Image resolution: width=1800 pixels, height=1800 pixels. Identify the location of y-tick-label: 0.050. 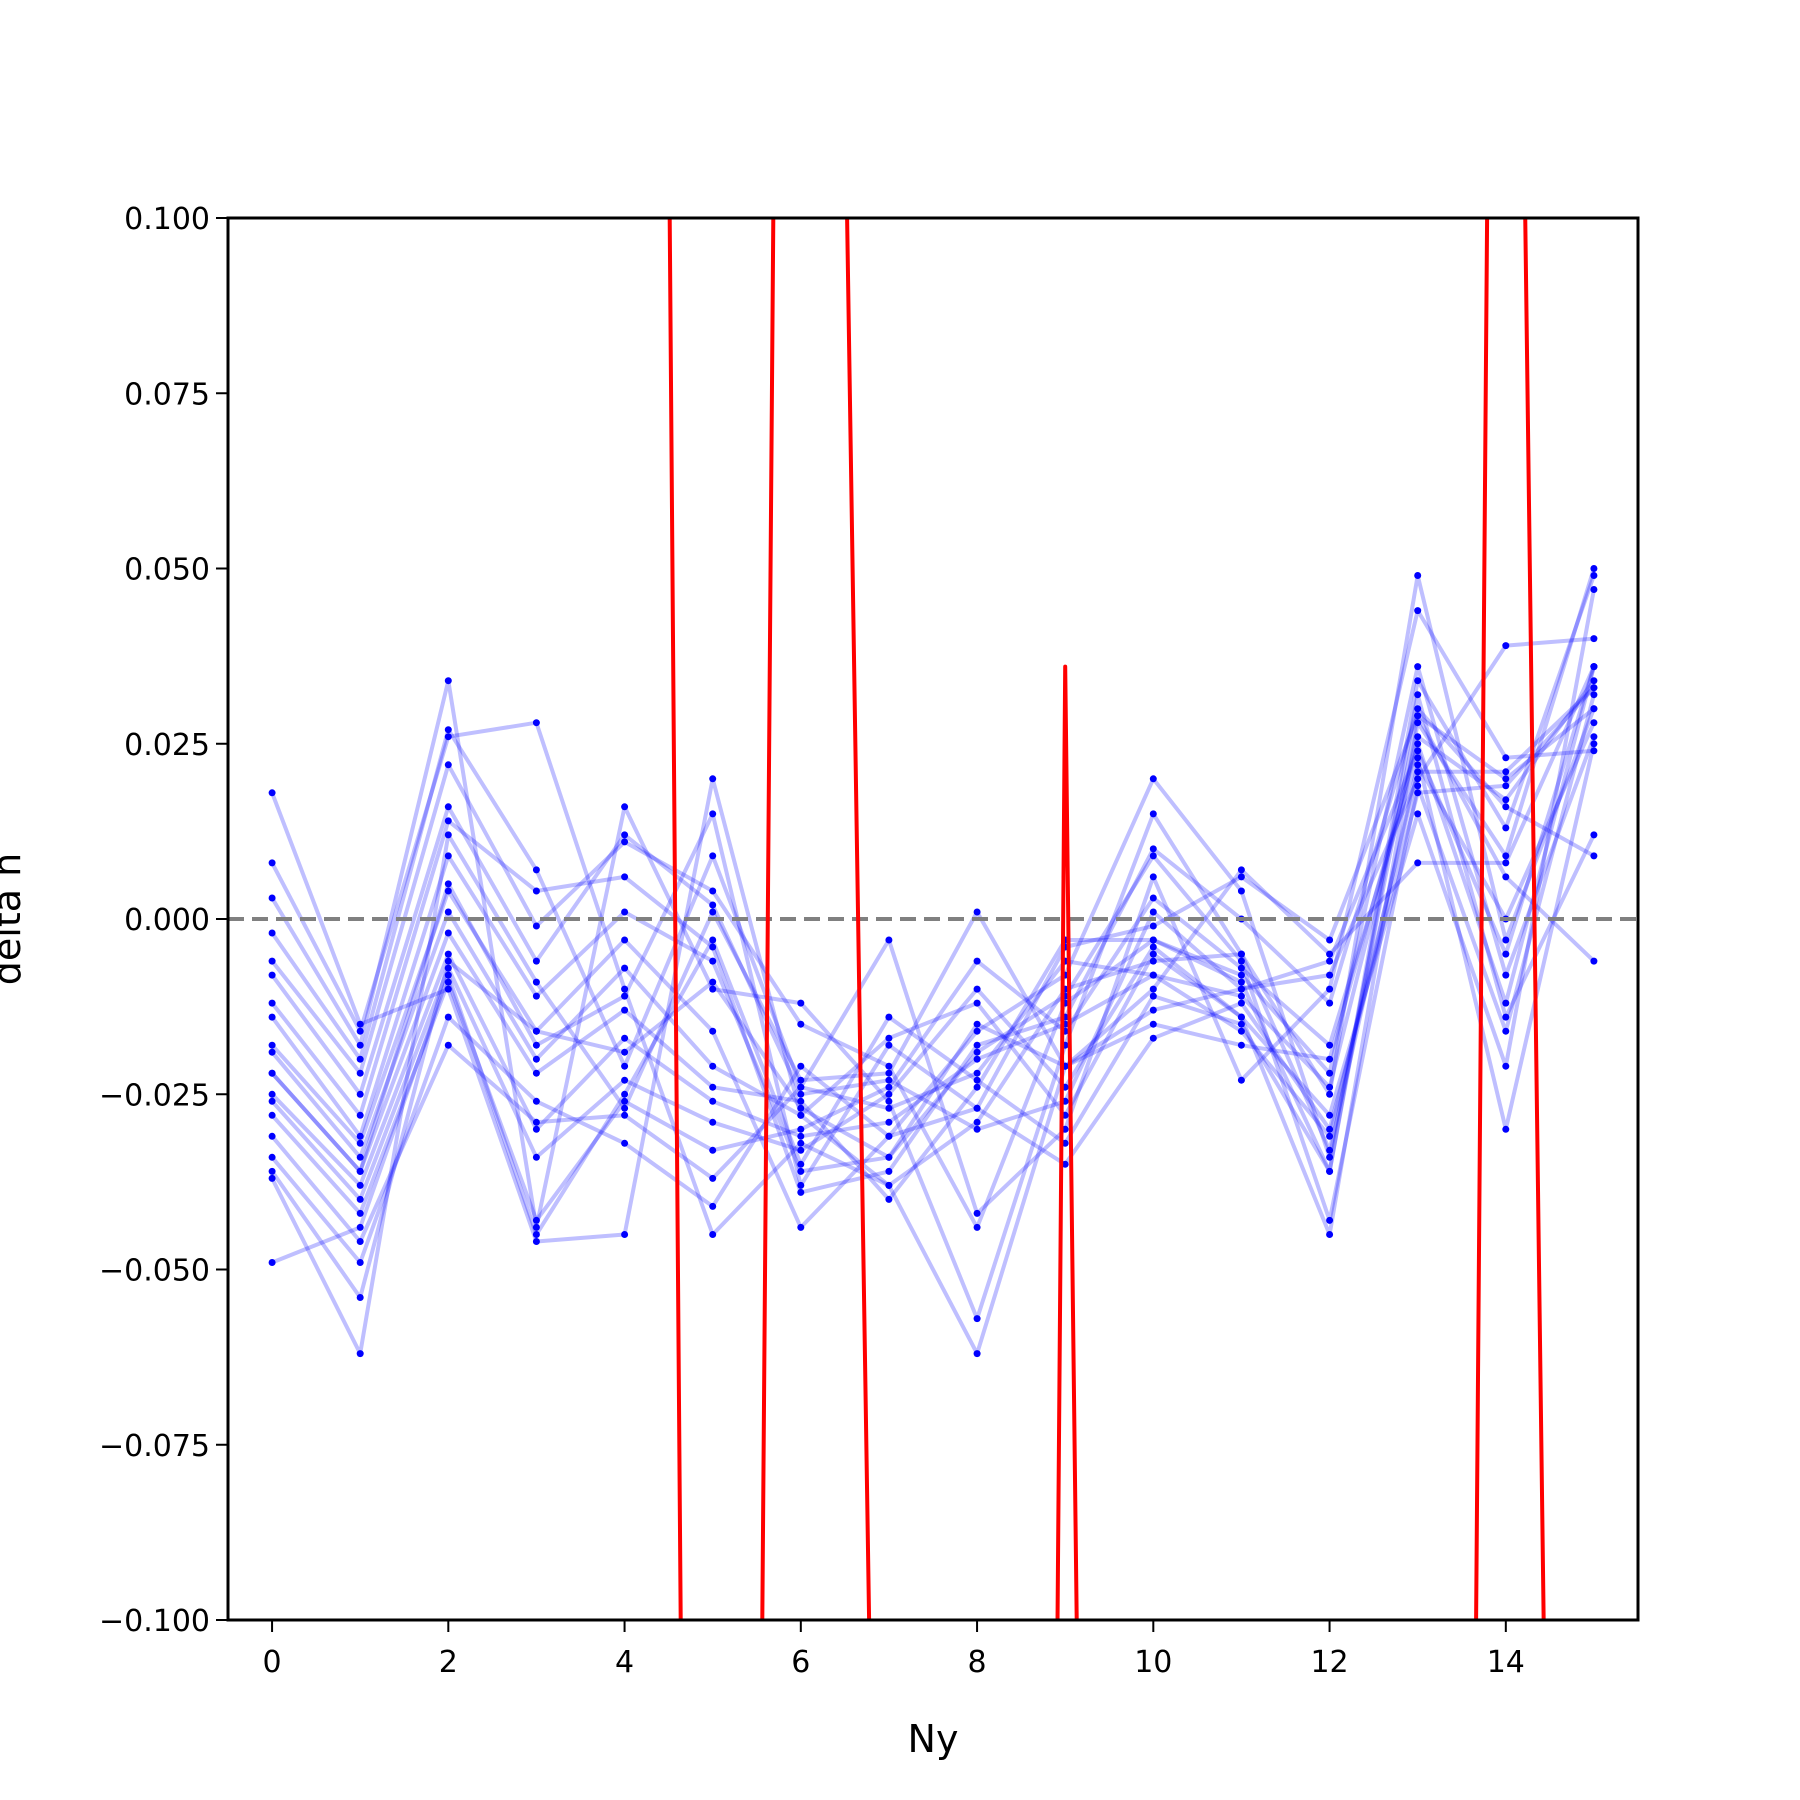
(167, 570).